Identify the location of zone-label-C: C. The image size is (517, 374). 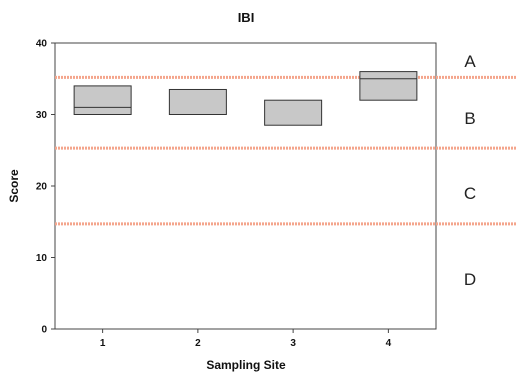
(470, 193).